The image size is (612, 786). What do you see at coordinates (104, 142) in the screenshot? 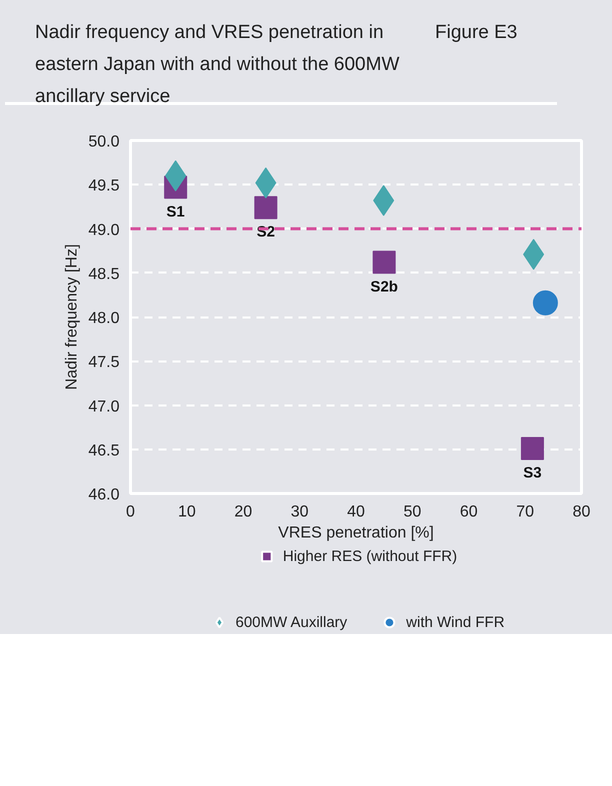
I see `y-tick-label: 50.0` at bounding box center [104, 142].